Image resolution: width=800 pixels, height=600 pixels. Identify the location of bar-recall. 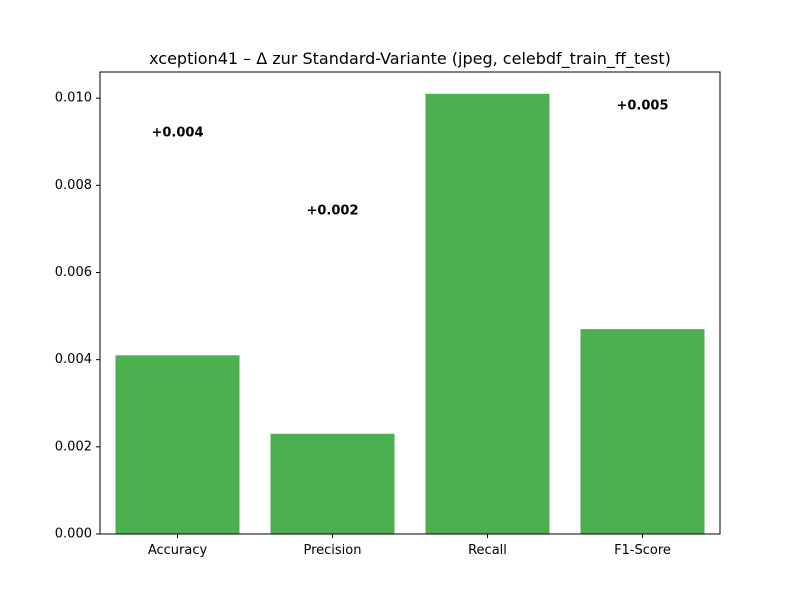
(487, 313).